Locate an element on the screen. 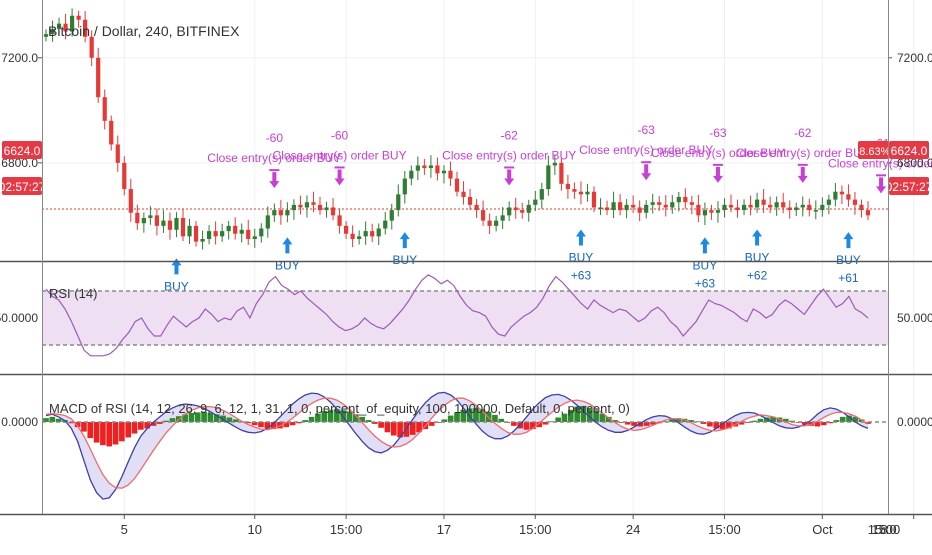 The image size is (932, 555). rsi-pane: RSI (14) 50.0000 50.0000 is located at coordinates (466, 315).